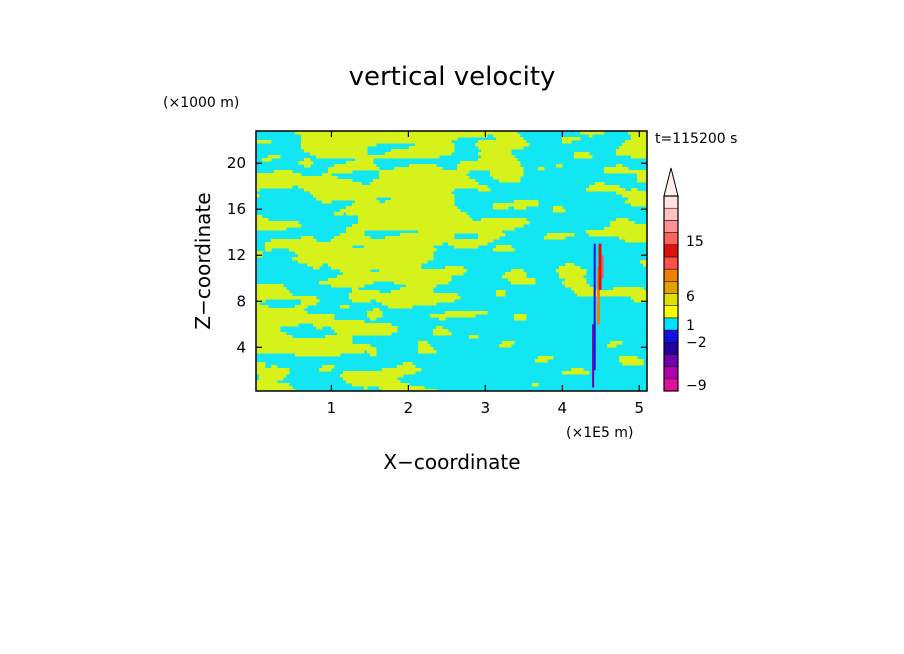  What do you see at coordinates (203, 260) in the screenshot?
I see `y-axis-label: Z−coordinate` at bounding box center [203, 260].